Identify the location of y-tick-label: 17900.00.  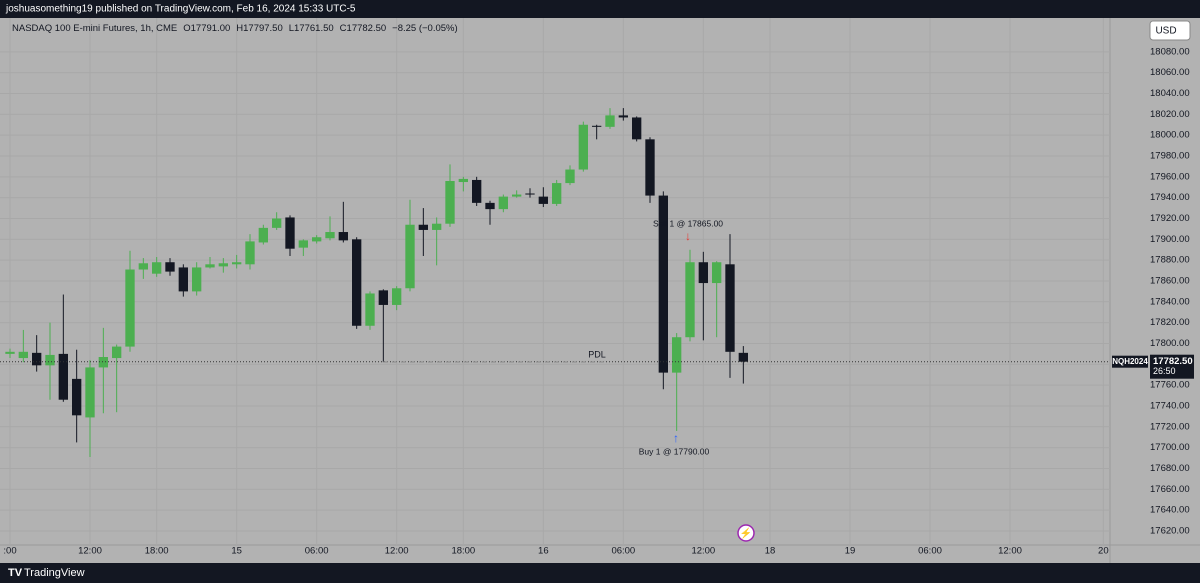
(1170, 239).